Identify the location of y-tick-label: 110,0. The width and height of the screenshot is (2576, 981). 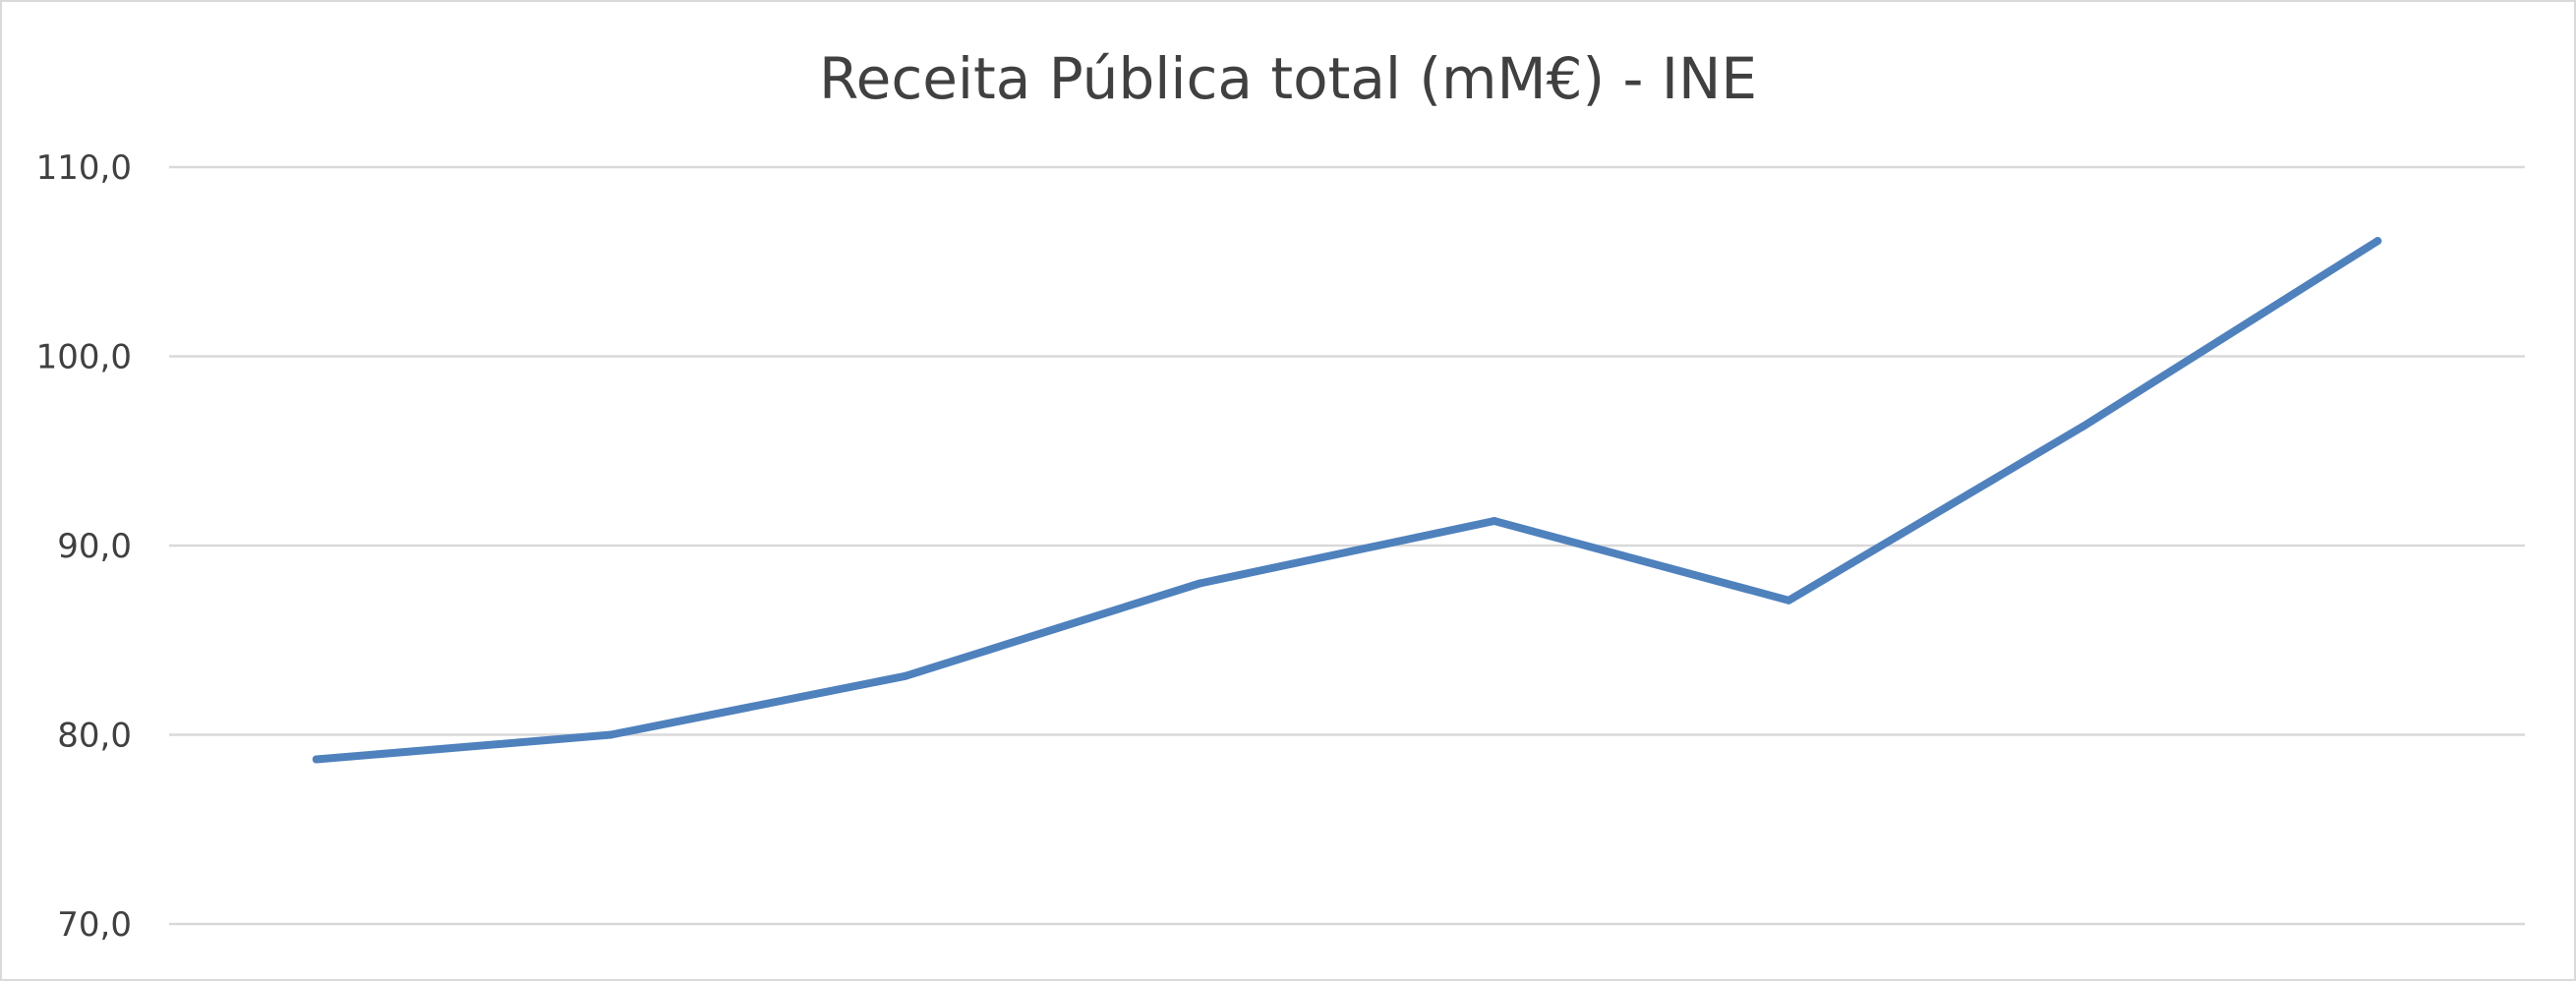
(84, 168).